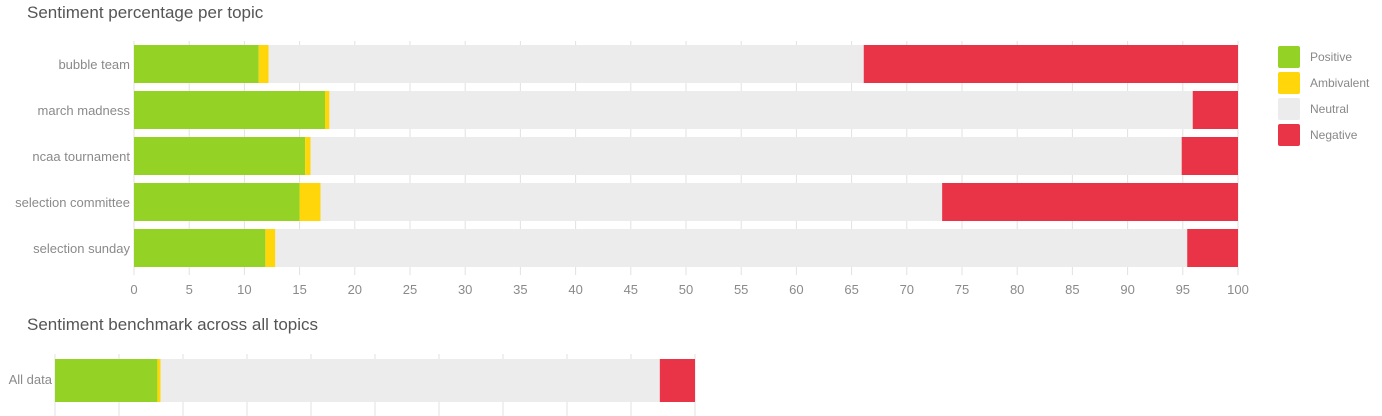  I want to click on legend-swatch-positive, so click(1289, 57).